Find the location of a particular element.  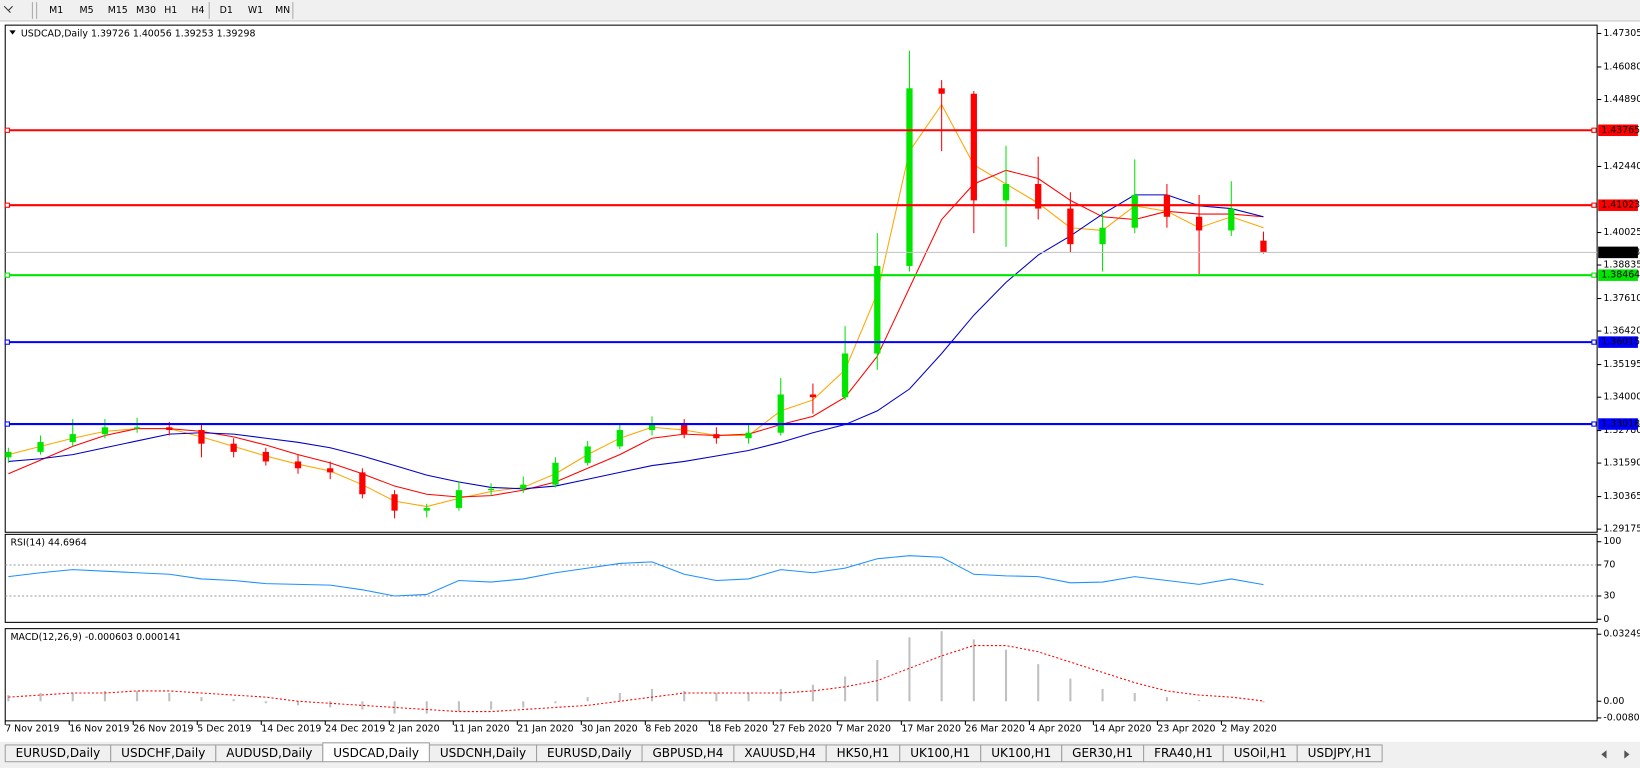

tab: AUDUSD,Daily is located at coordinates (269, 753).